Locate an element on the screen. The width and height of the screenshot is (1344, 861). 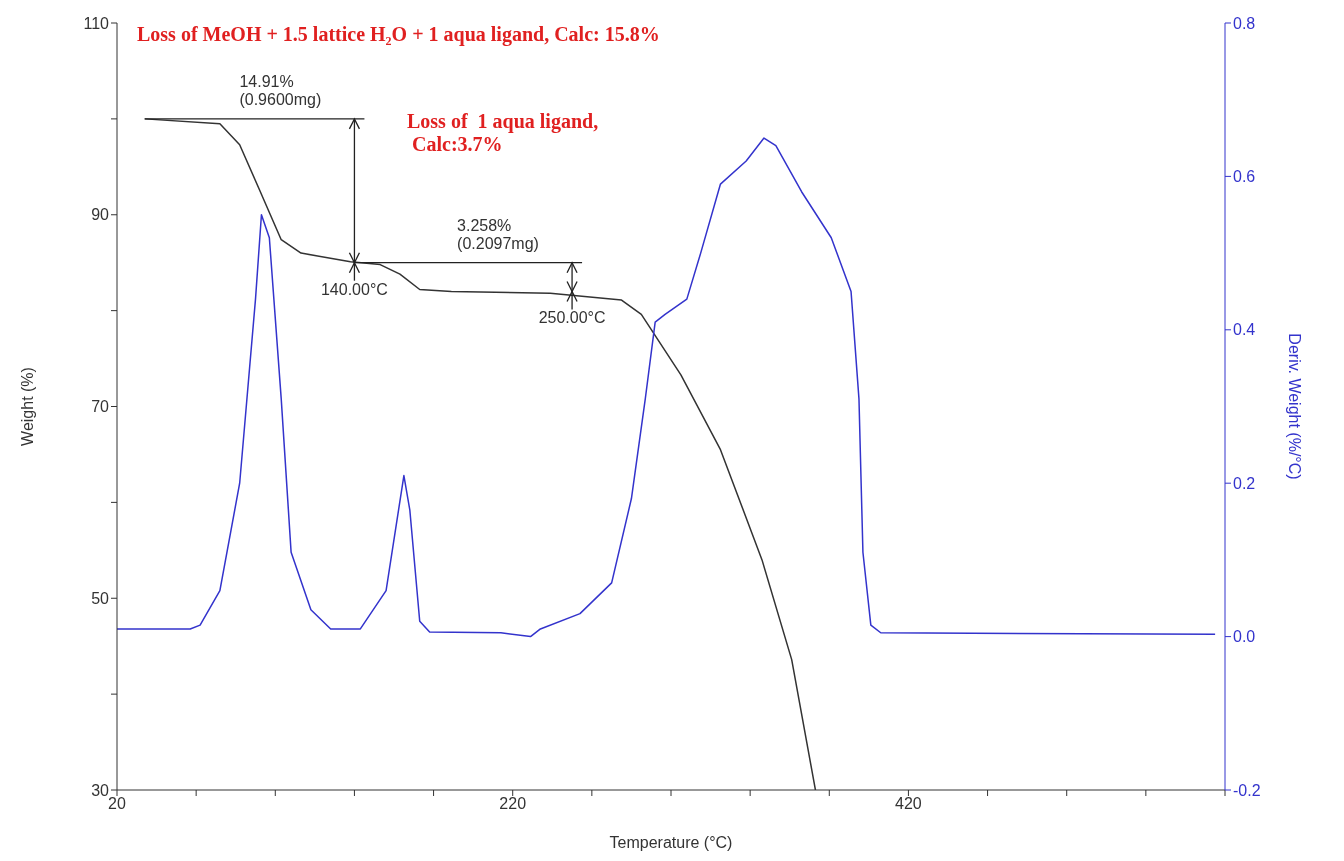
annotation: 140.00°C is located at coordinates (354, 289).